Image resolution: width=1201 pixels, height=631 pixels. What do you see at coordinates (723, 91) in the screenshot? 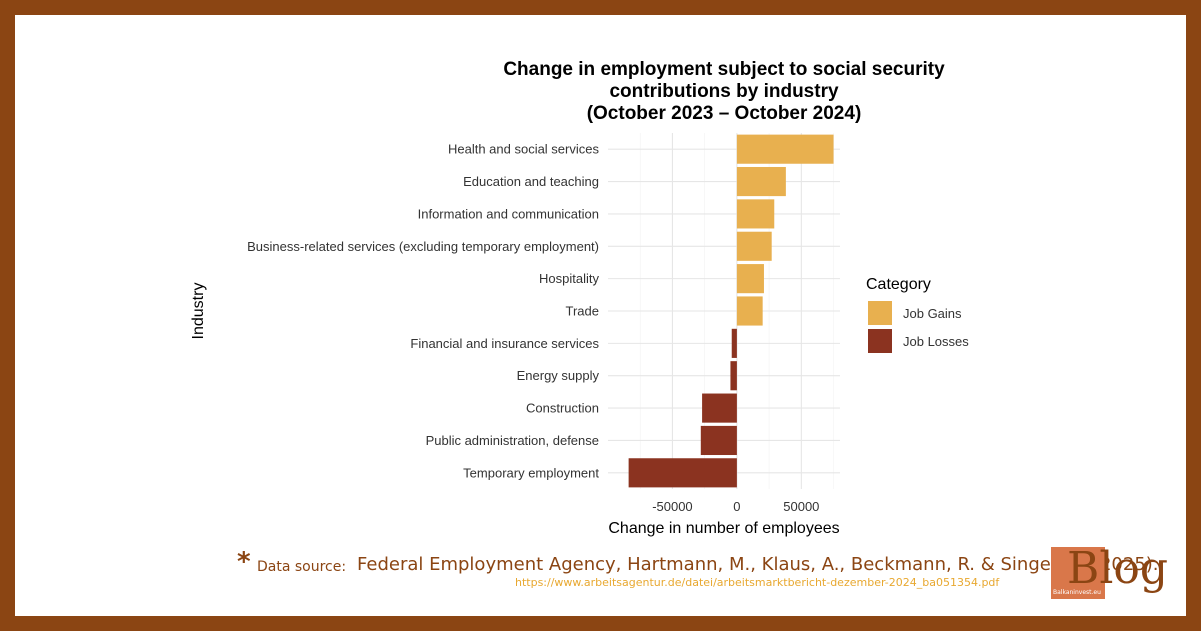
I see `chart-title-line: contributions by industry` at bounding box center [723, 91].